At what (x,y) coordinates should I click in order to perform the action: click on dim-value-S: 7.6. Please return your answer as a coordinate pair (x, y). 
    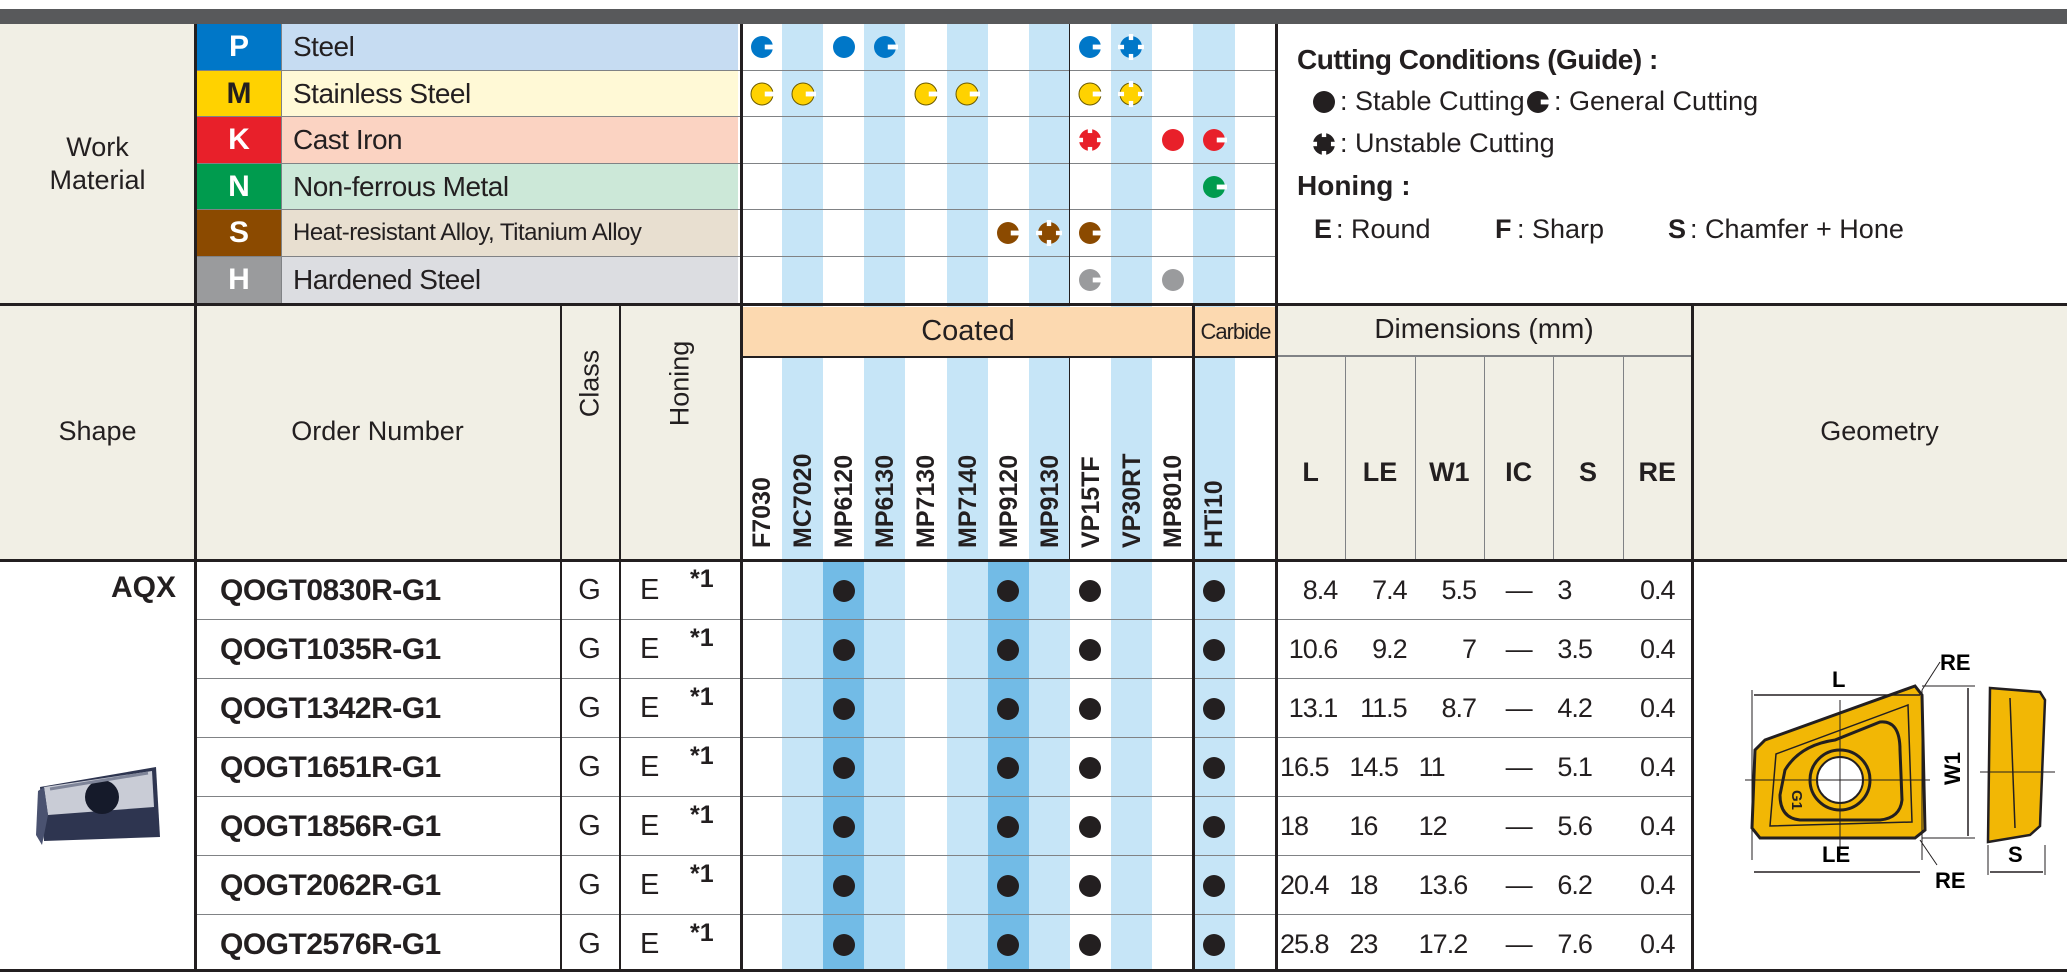
    Looking at the image, I should click on (1575, 944).